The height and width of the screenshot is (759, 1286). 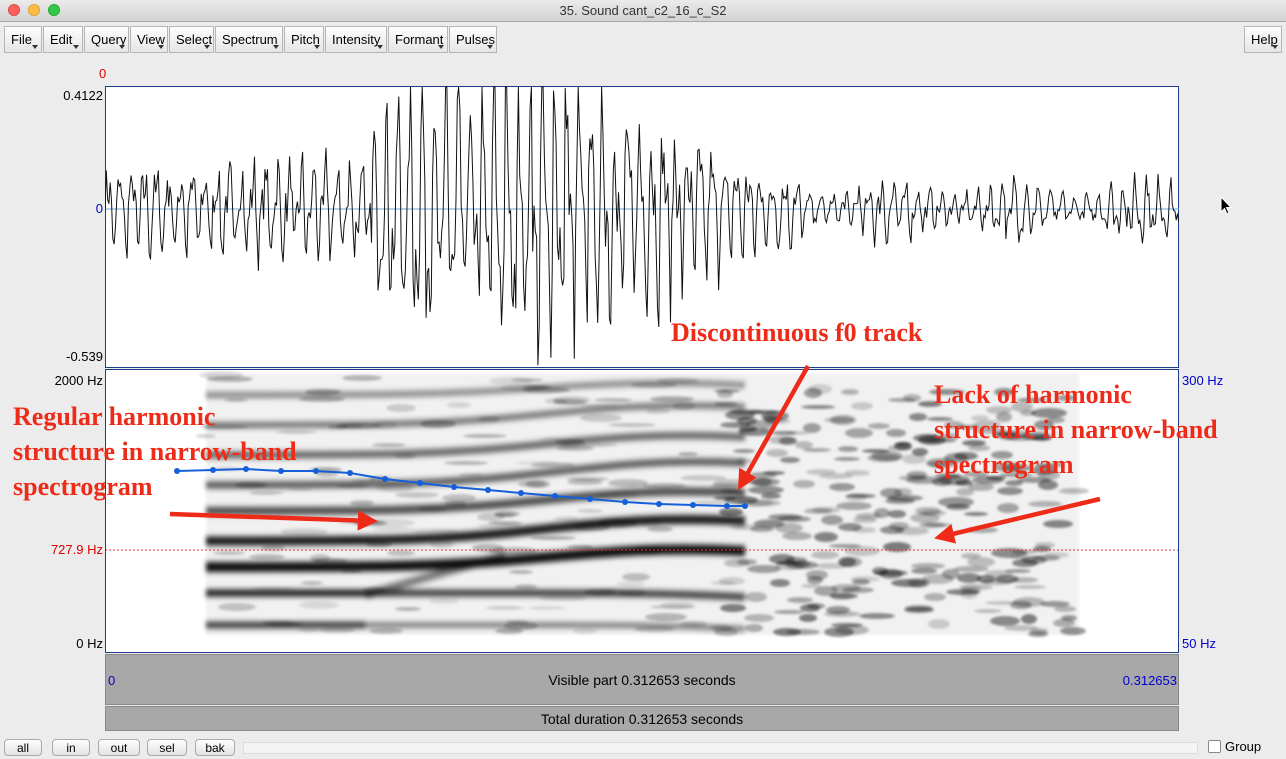 I want to click on cursor-frequency-label: 727.9 Hz, so click(x=76, y=549).